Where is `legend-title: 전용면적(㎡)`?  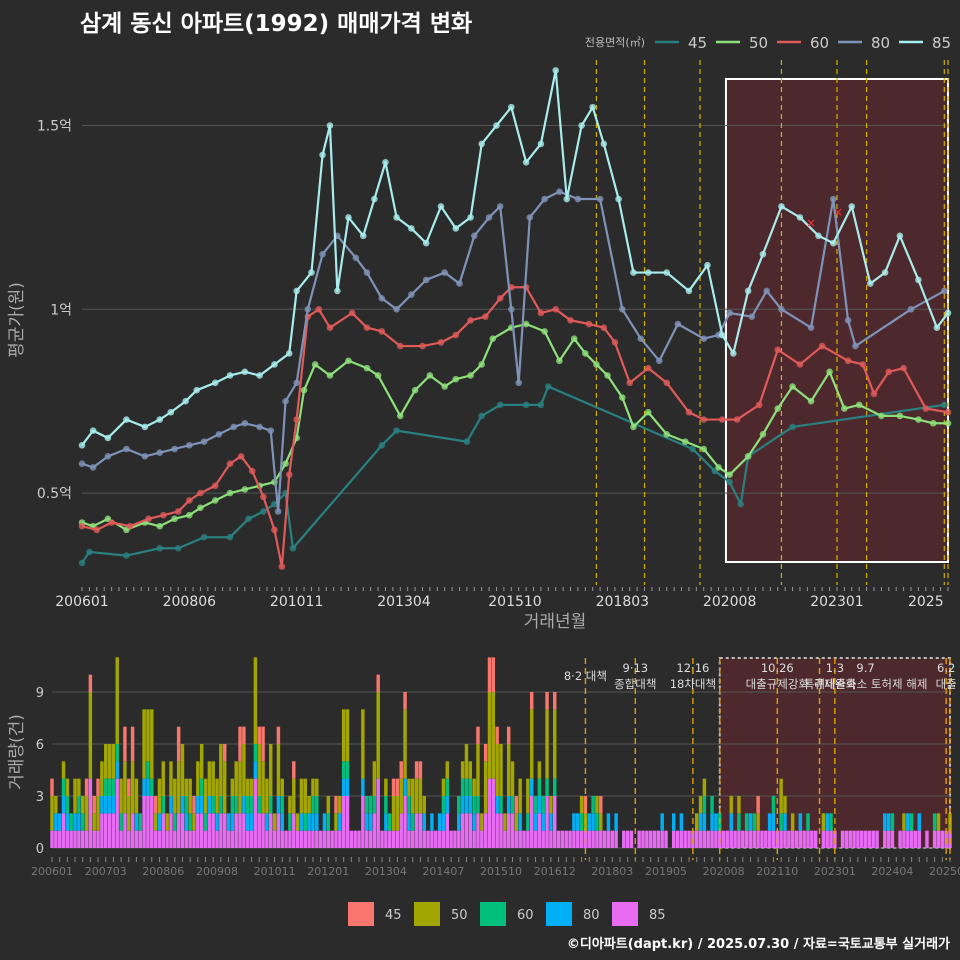 legend-title: 전용면적(㎡) is located at coordinates (615, 42).